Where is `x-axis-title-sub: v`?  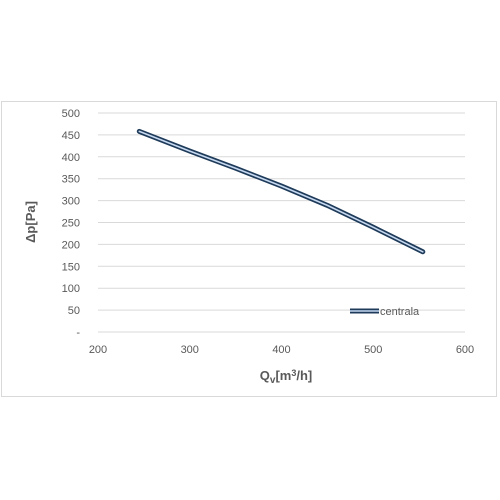
x-axis-title-sub: v is located at coordinates (273, 380).